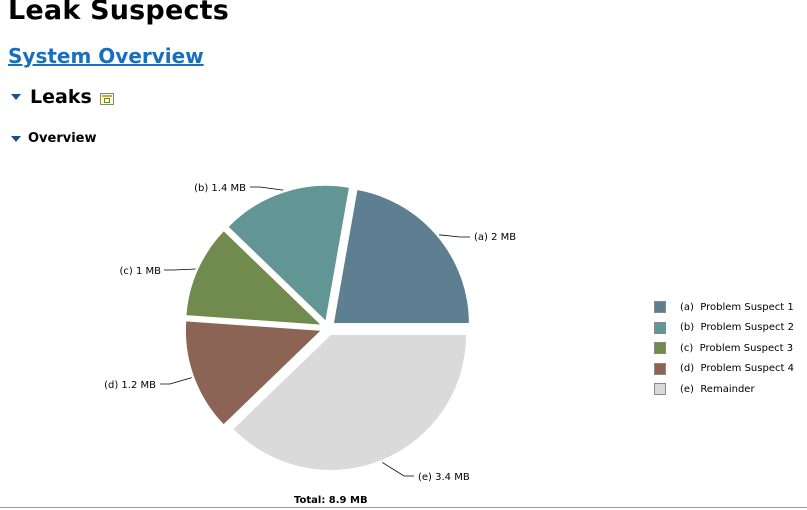  What do you see at coordinates (737, 369) in the screenshot?
I see `legend-label: (d) Problem Suspect 4` at bounding box center [737, 369].